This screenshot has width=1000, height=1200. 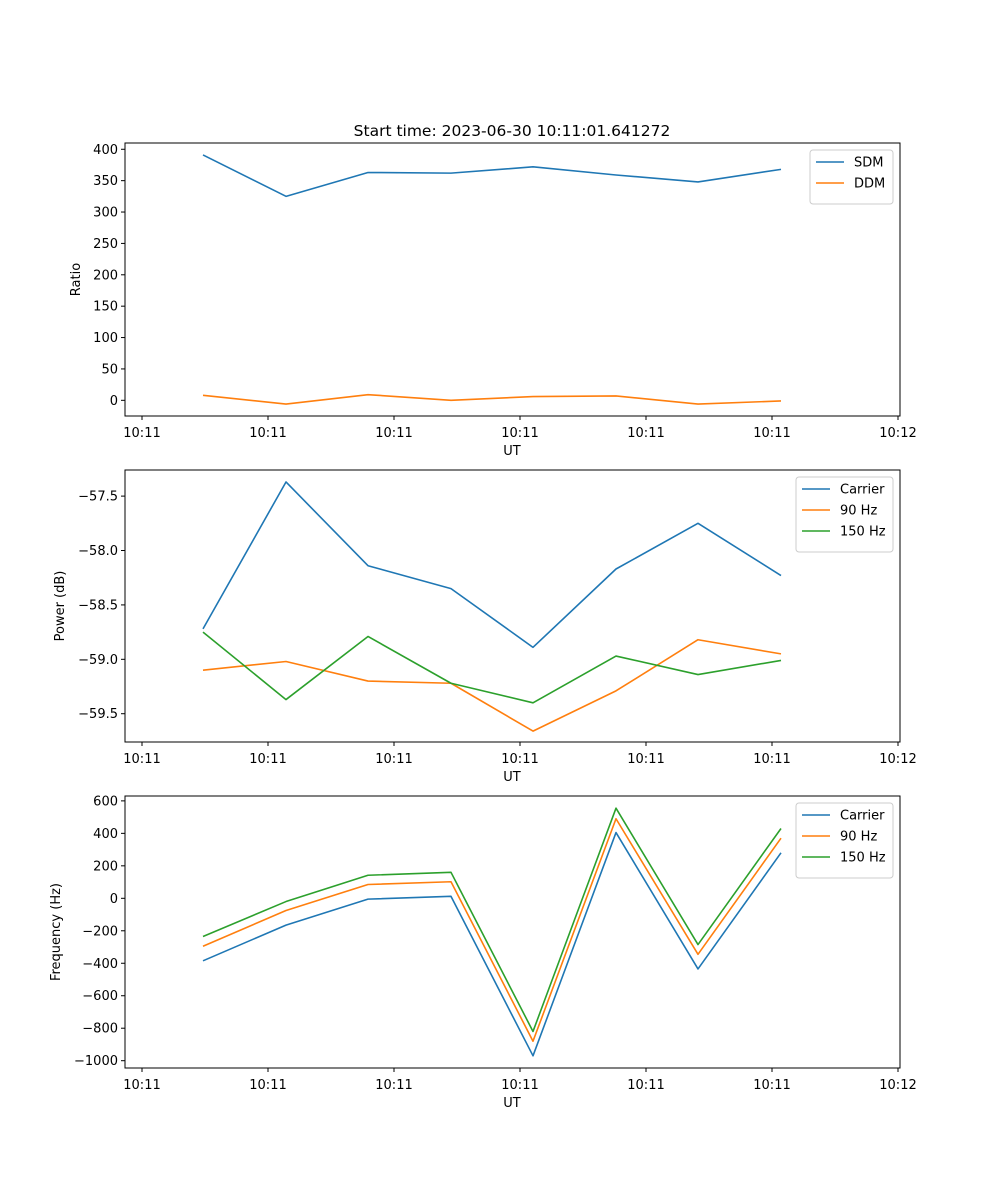 I want to click on y-tick-label: −59.5, so click(x=98, y=714).